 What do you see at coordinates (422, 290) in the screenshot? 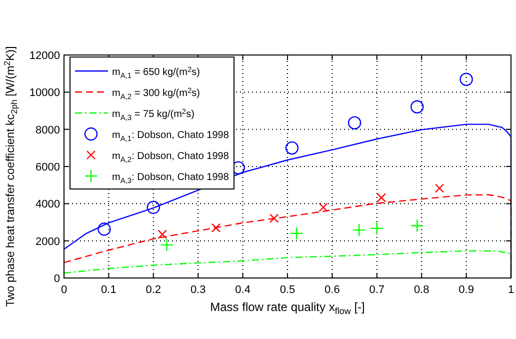
I see `x-tick-label: 0.8` at bounding box center [422, 290].